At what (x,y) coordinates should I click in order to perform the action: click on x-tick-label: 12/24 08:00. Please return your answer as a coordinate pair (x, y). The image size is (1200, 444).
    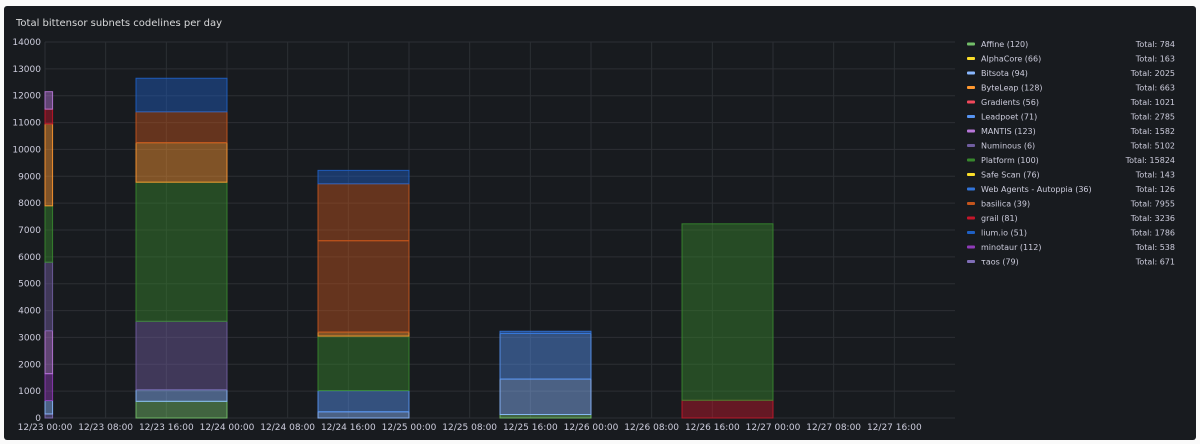
    Looking at the image, I should click on (287, 428).